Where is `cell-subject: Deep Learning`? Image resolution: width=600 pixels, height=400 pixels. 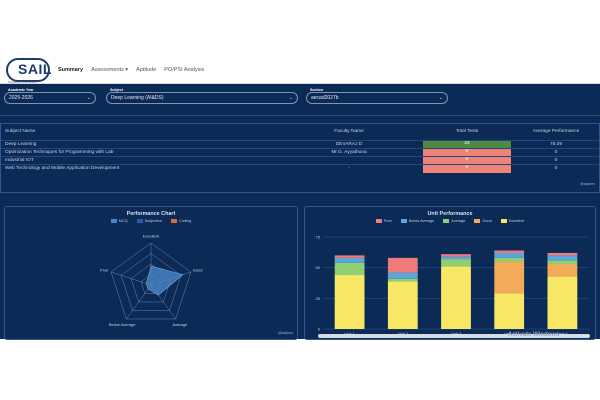 cell-subject: Deep Learning is located at coordinates (21, 144).